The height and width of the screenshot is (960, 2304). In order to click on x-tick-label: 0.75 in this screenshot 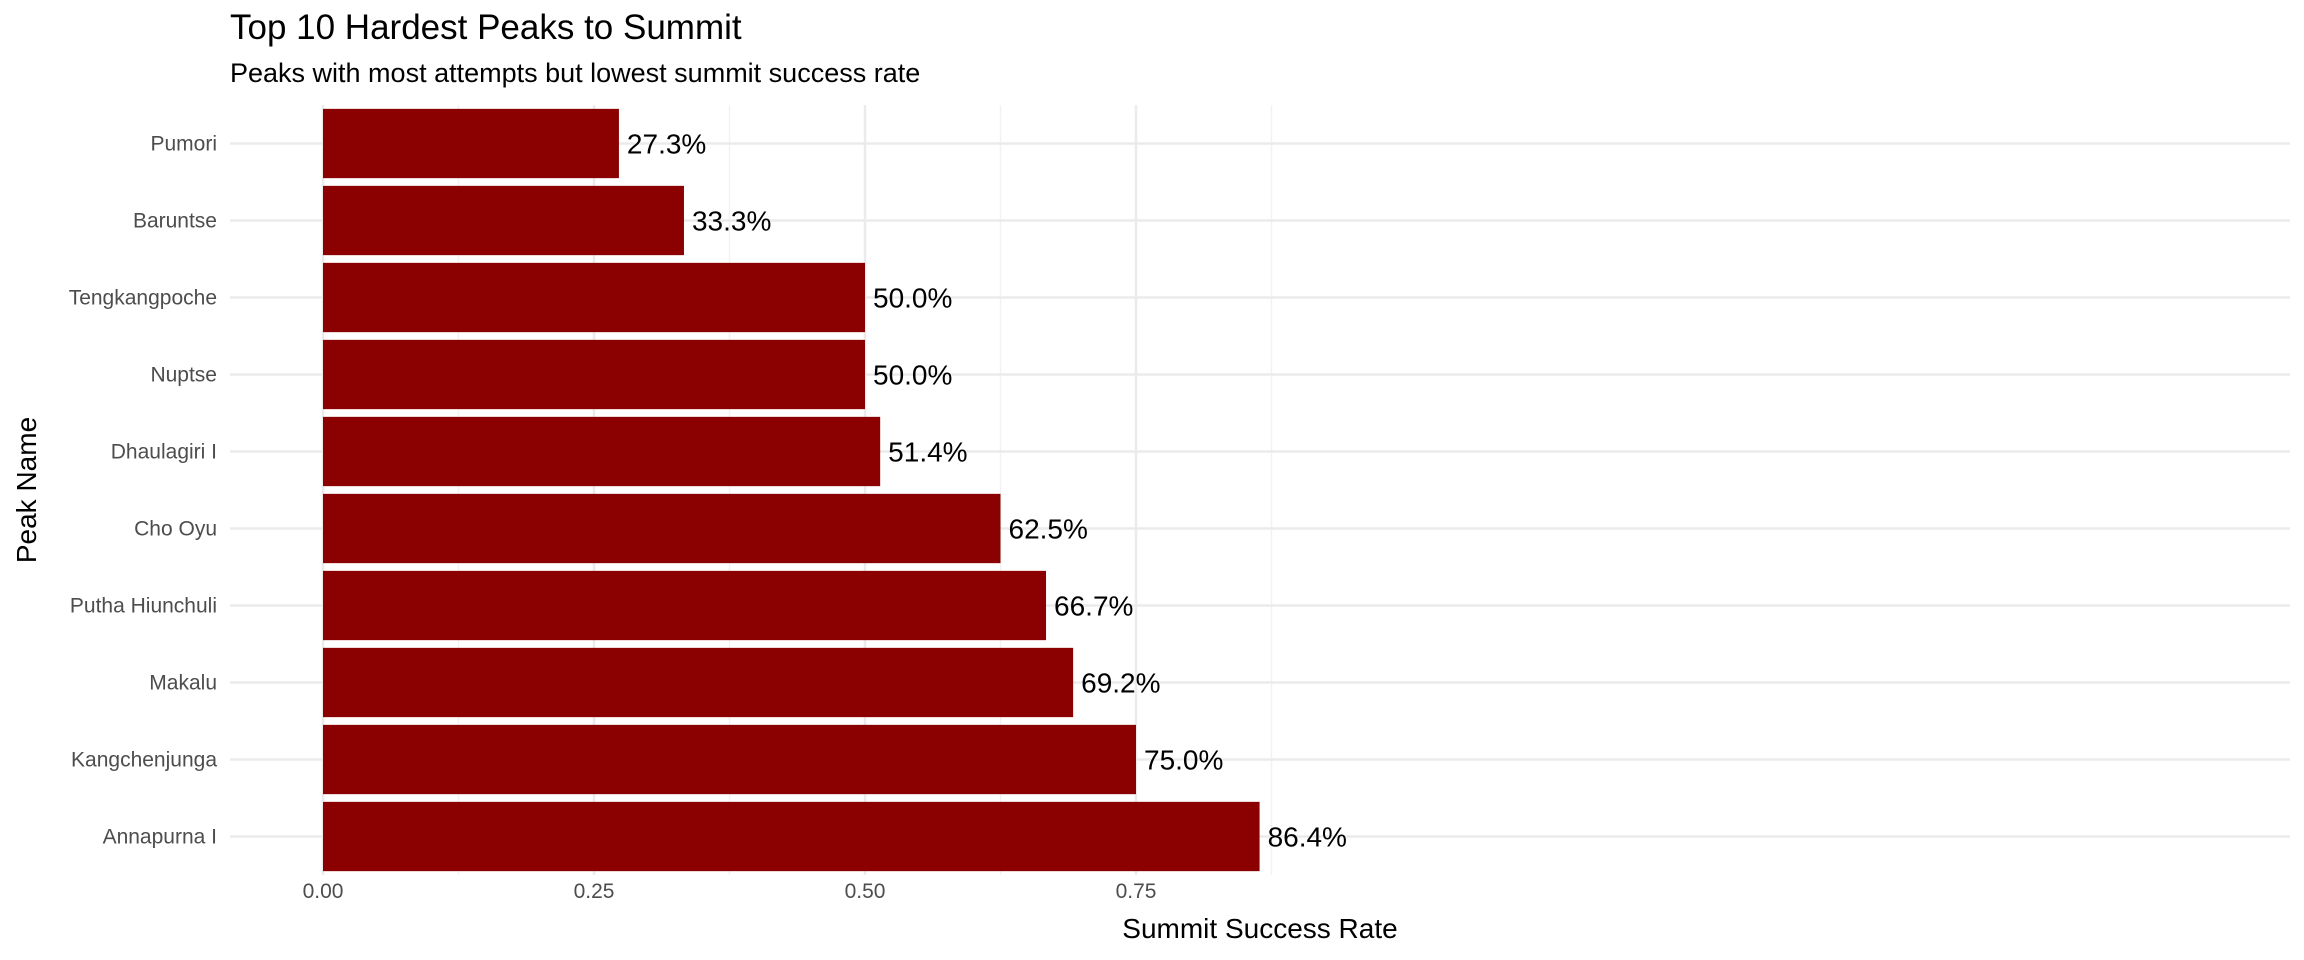, I will do `click(1136, 891)`.